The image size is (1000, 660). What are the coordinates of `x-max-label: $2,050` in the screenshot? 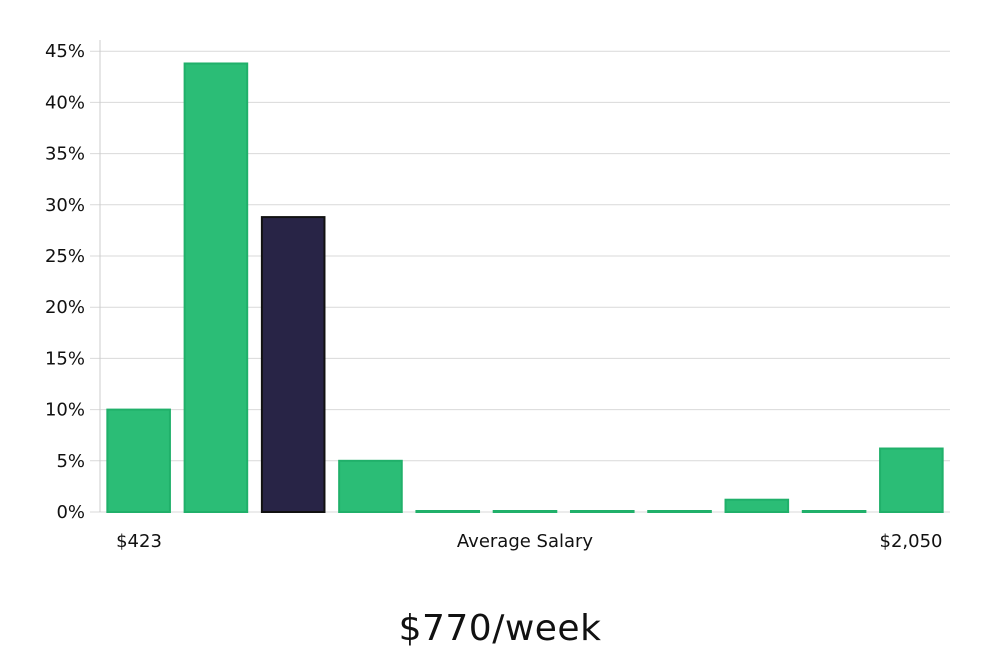 It's located at (911, 541).